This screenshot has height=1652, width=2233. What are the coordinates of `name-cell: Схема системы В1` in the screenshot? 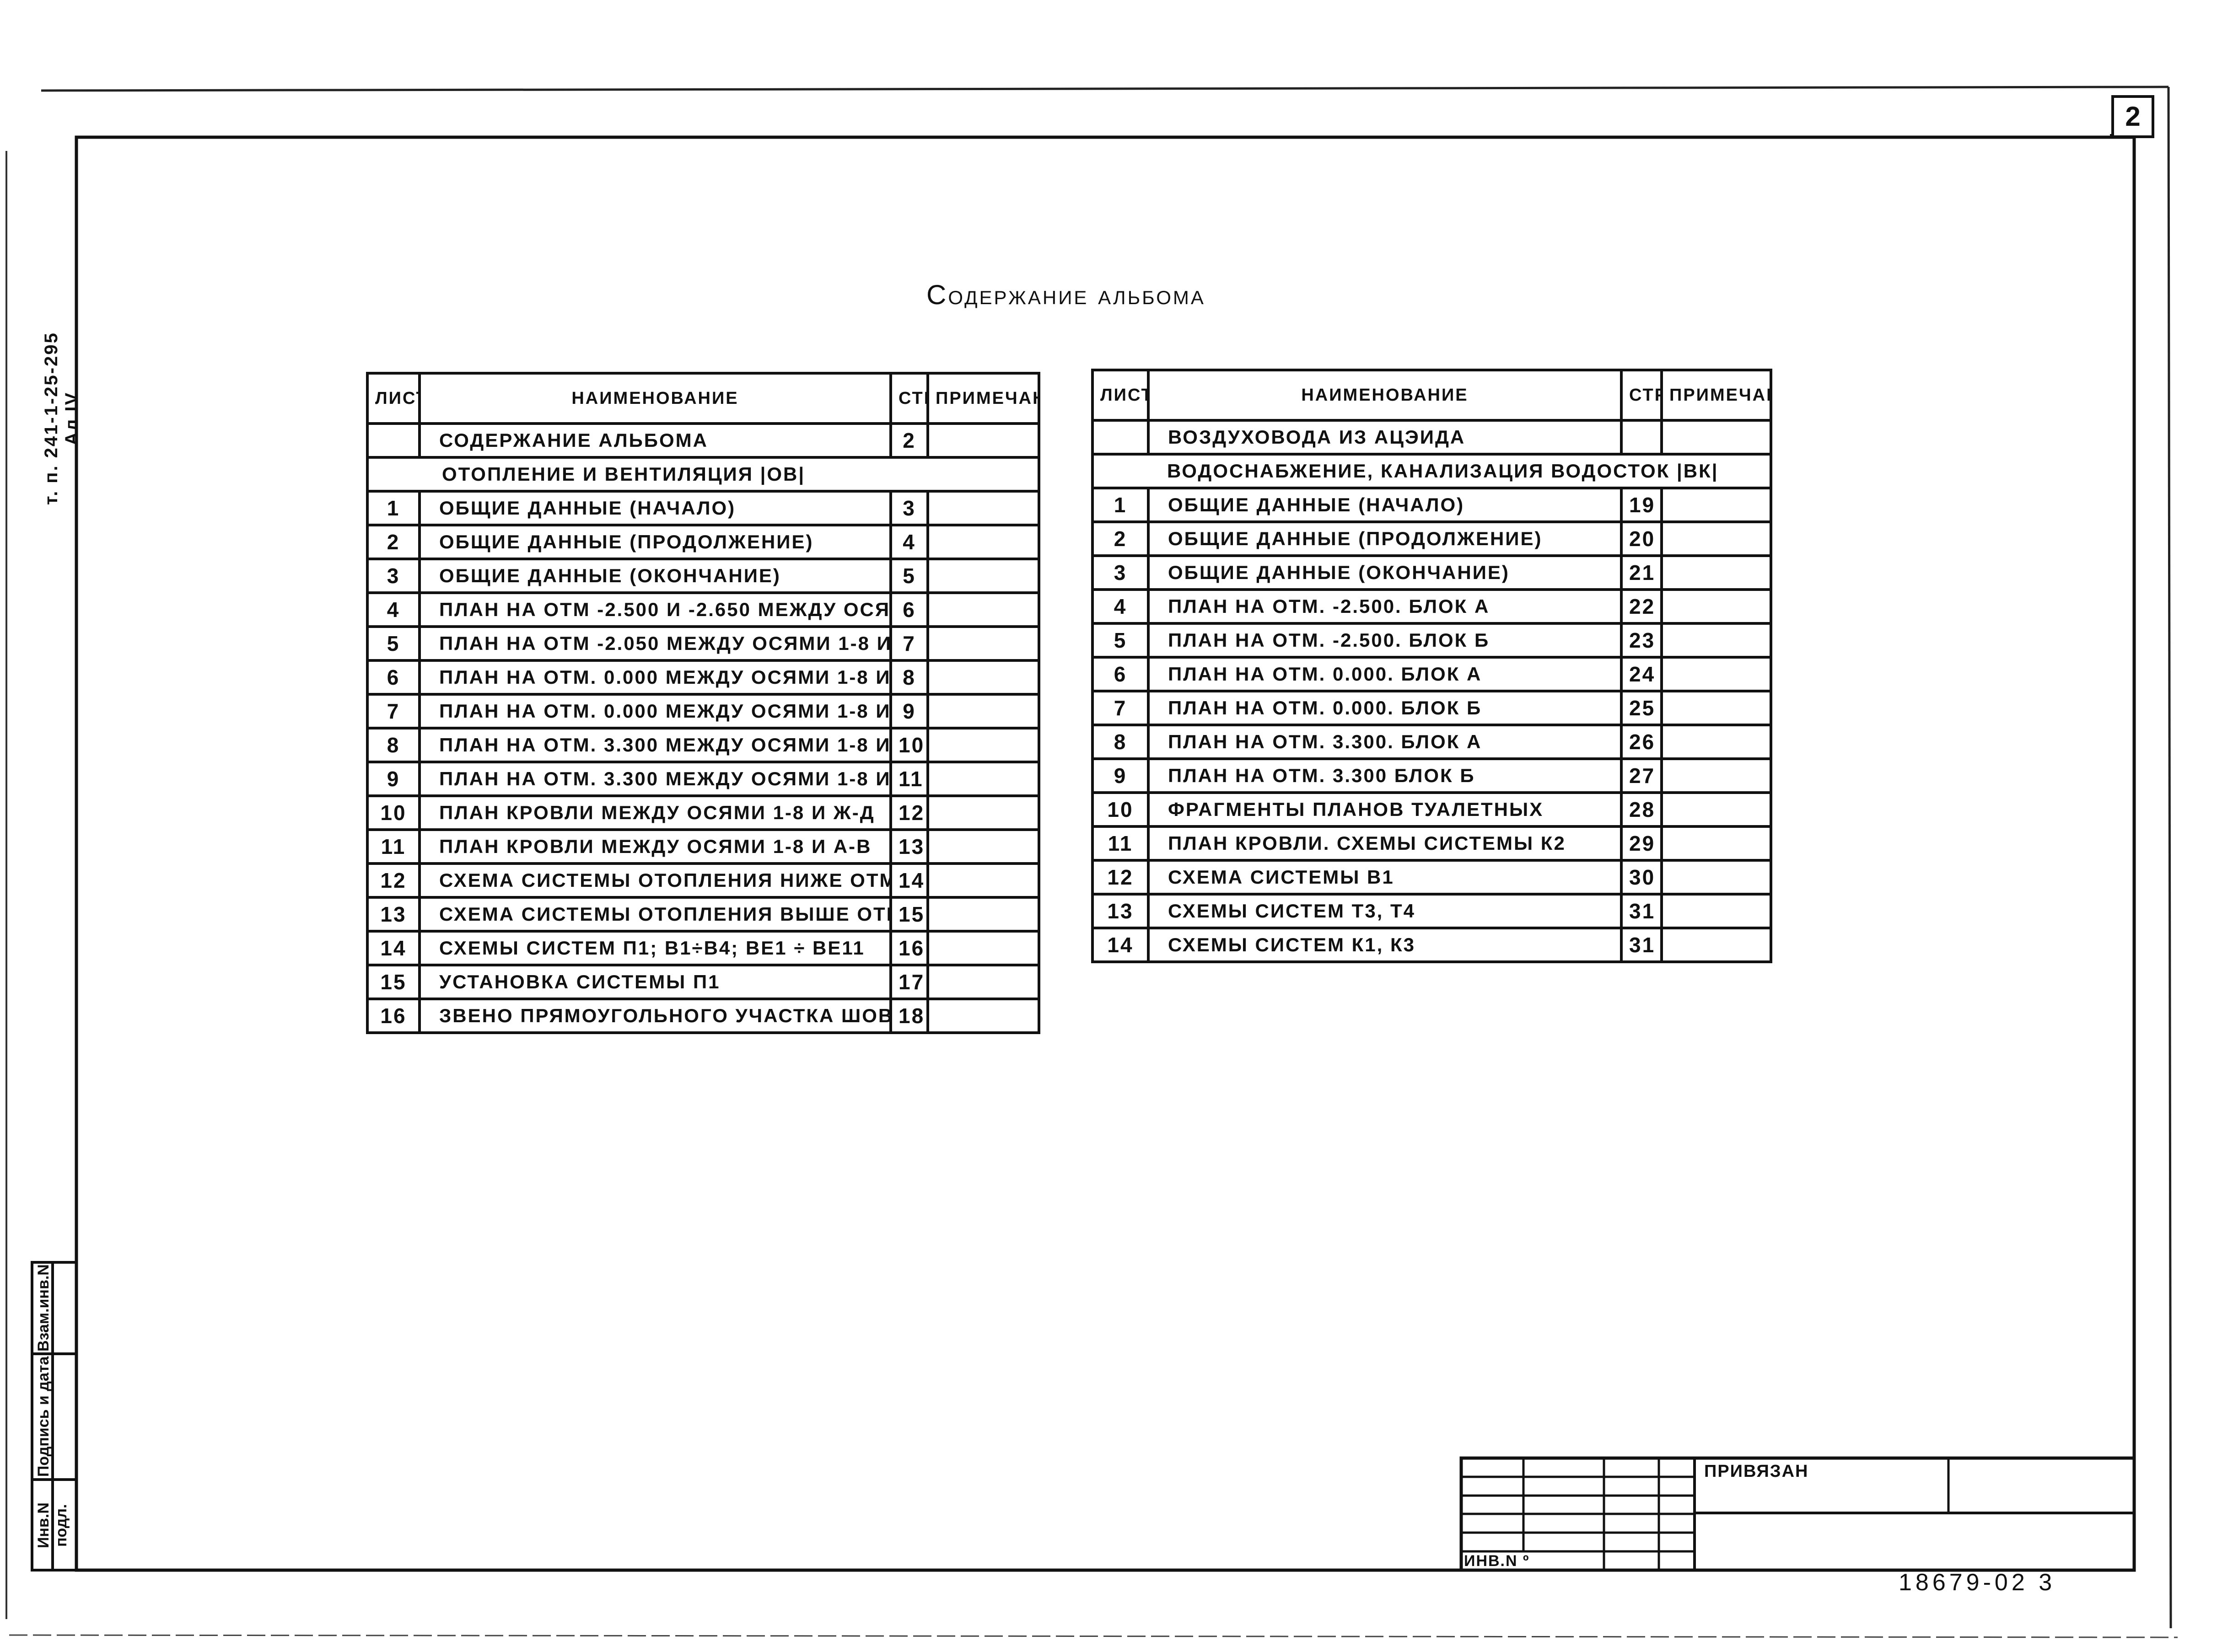 It's located at (1385, 877).